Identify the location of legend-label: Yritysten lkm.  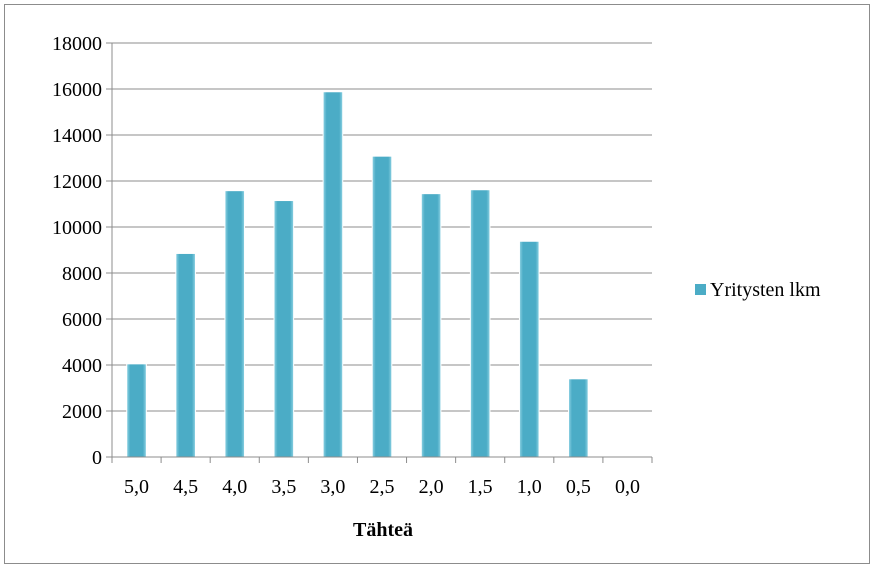
(765, 290).